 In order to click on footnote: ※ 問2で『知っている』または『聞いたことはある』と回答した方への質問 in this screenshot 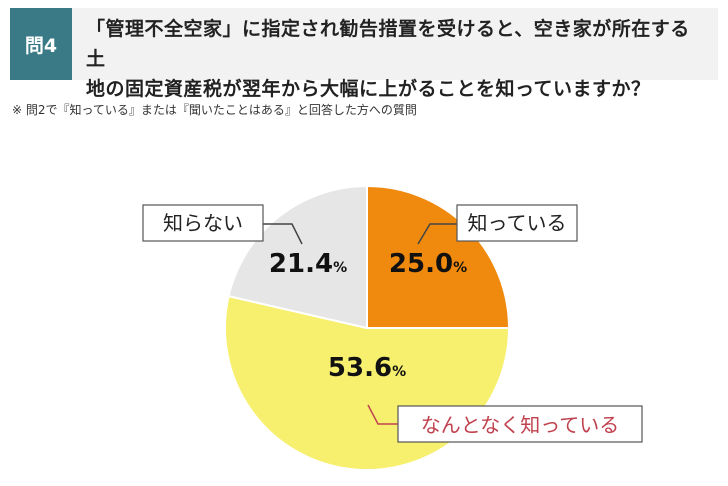, I will do `click(214, 110)`.